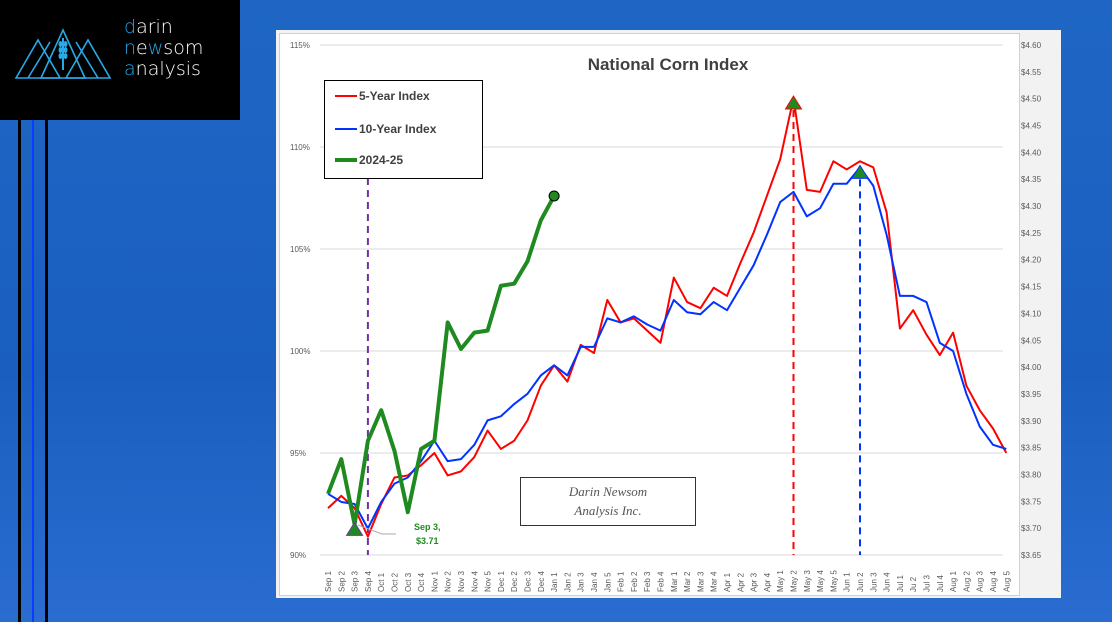 The width and height of the screenshot is (1112, 622). What do you see at coordinates (820, 581) in the screenshot?
I see `x-tick-label: May 4` at bounding box center [820, 581].